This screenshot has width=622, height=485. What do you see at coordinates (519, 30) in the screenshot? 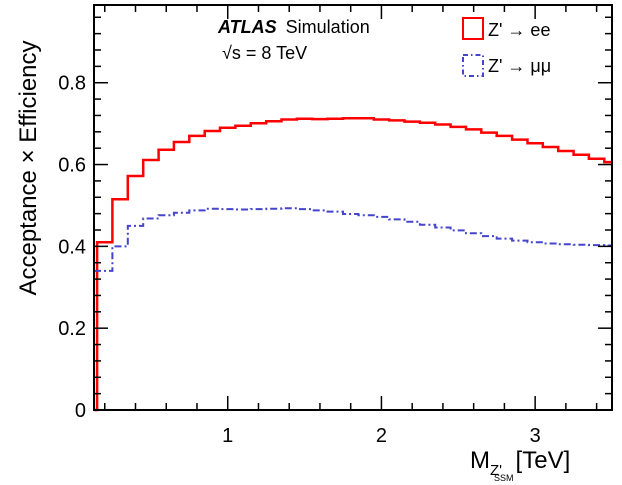
I see `legend-label-ee: Z' → ee` at bounding box center [519, 30].